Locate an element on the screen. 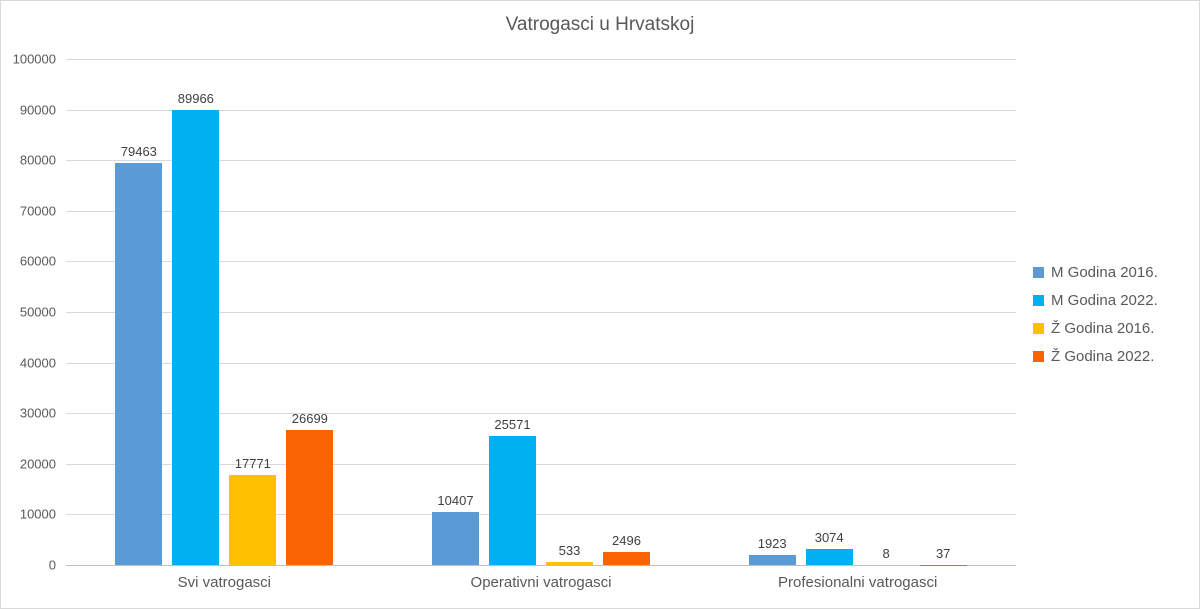 The height and width of the screenshot is (609, 1200). x-axis-category-label: Operativni vatrogasci is located at coordinates (541, 582).